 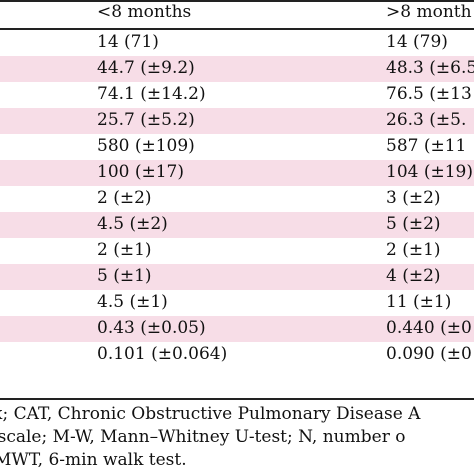 I want to click on cell-under-8-months: 74.1 (±14.2), so click(x=151, y=94).